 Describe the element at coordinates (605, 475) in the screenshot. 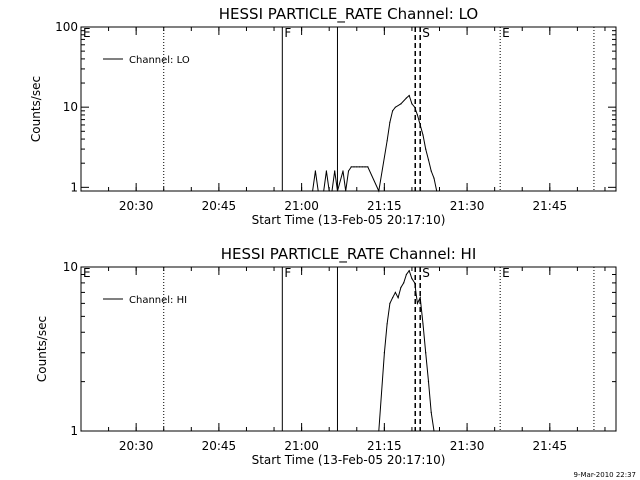

I see `generation-timestamp: 9-Mar-2010 22:37` at that location.